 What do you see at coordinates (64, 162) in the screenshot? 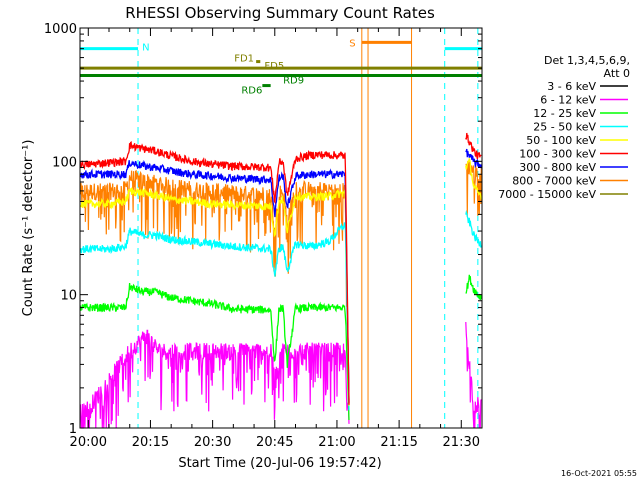
I see `y-tick-label: 100` at bounding box center [64, 162].